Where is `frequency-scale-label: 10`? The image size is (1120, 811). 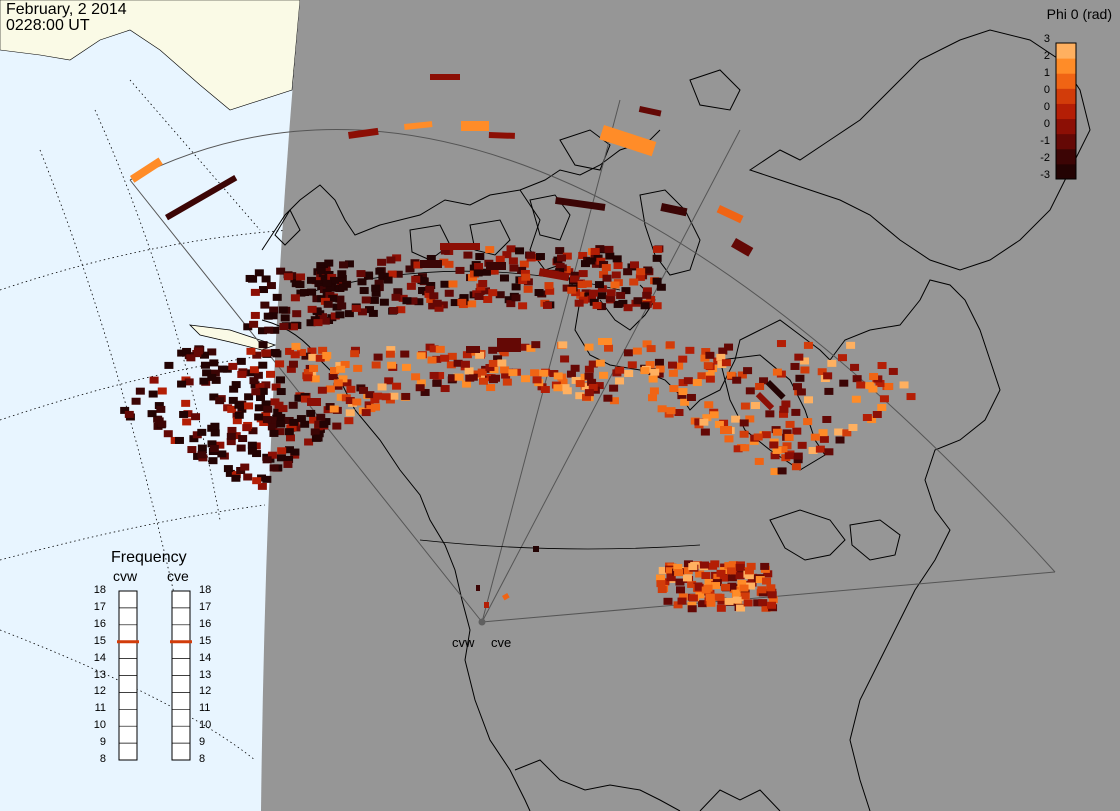 frequency-scale-label: 10 is located at coordinates (205, 725).